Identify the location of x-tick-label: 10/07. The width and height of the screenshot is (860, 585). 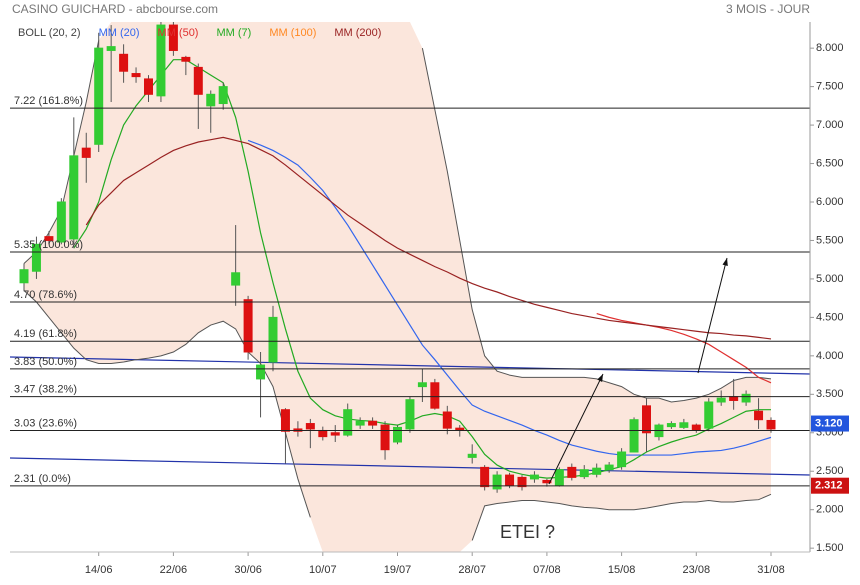
(323, 570).